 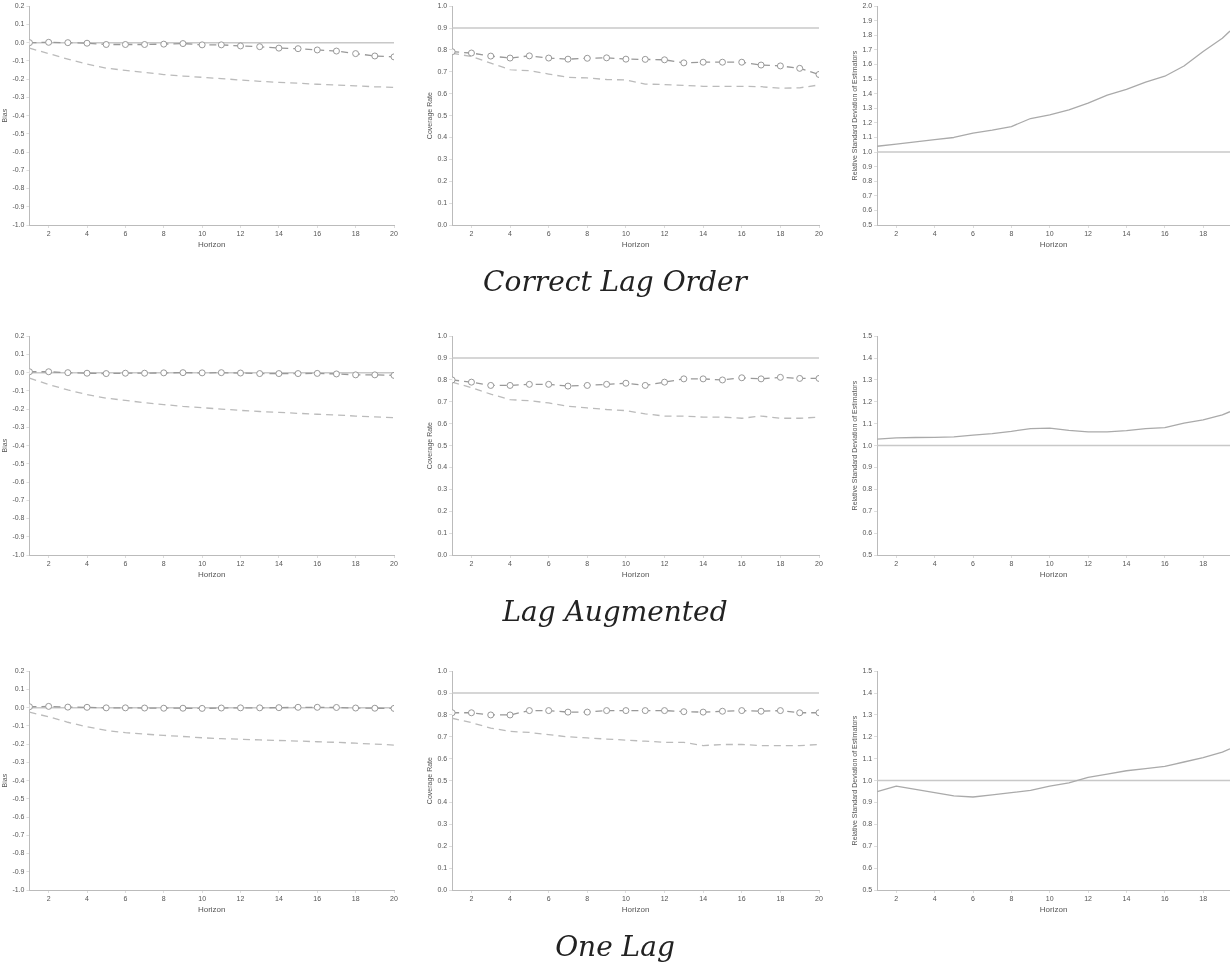 What do you see at coordinates (615, 281) in the screenshot?
I see `text: Correct Lag Order` at bounding box center [615, 281].